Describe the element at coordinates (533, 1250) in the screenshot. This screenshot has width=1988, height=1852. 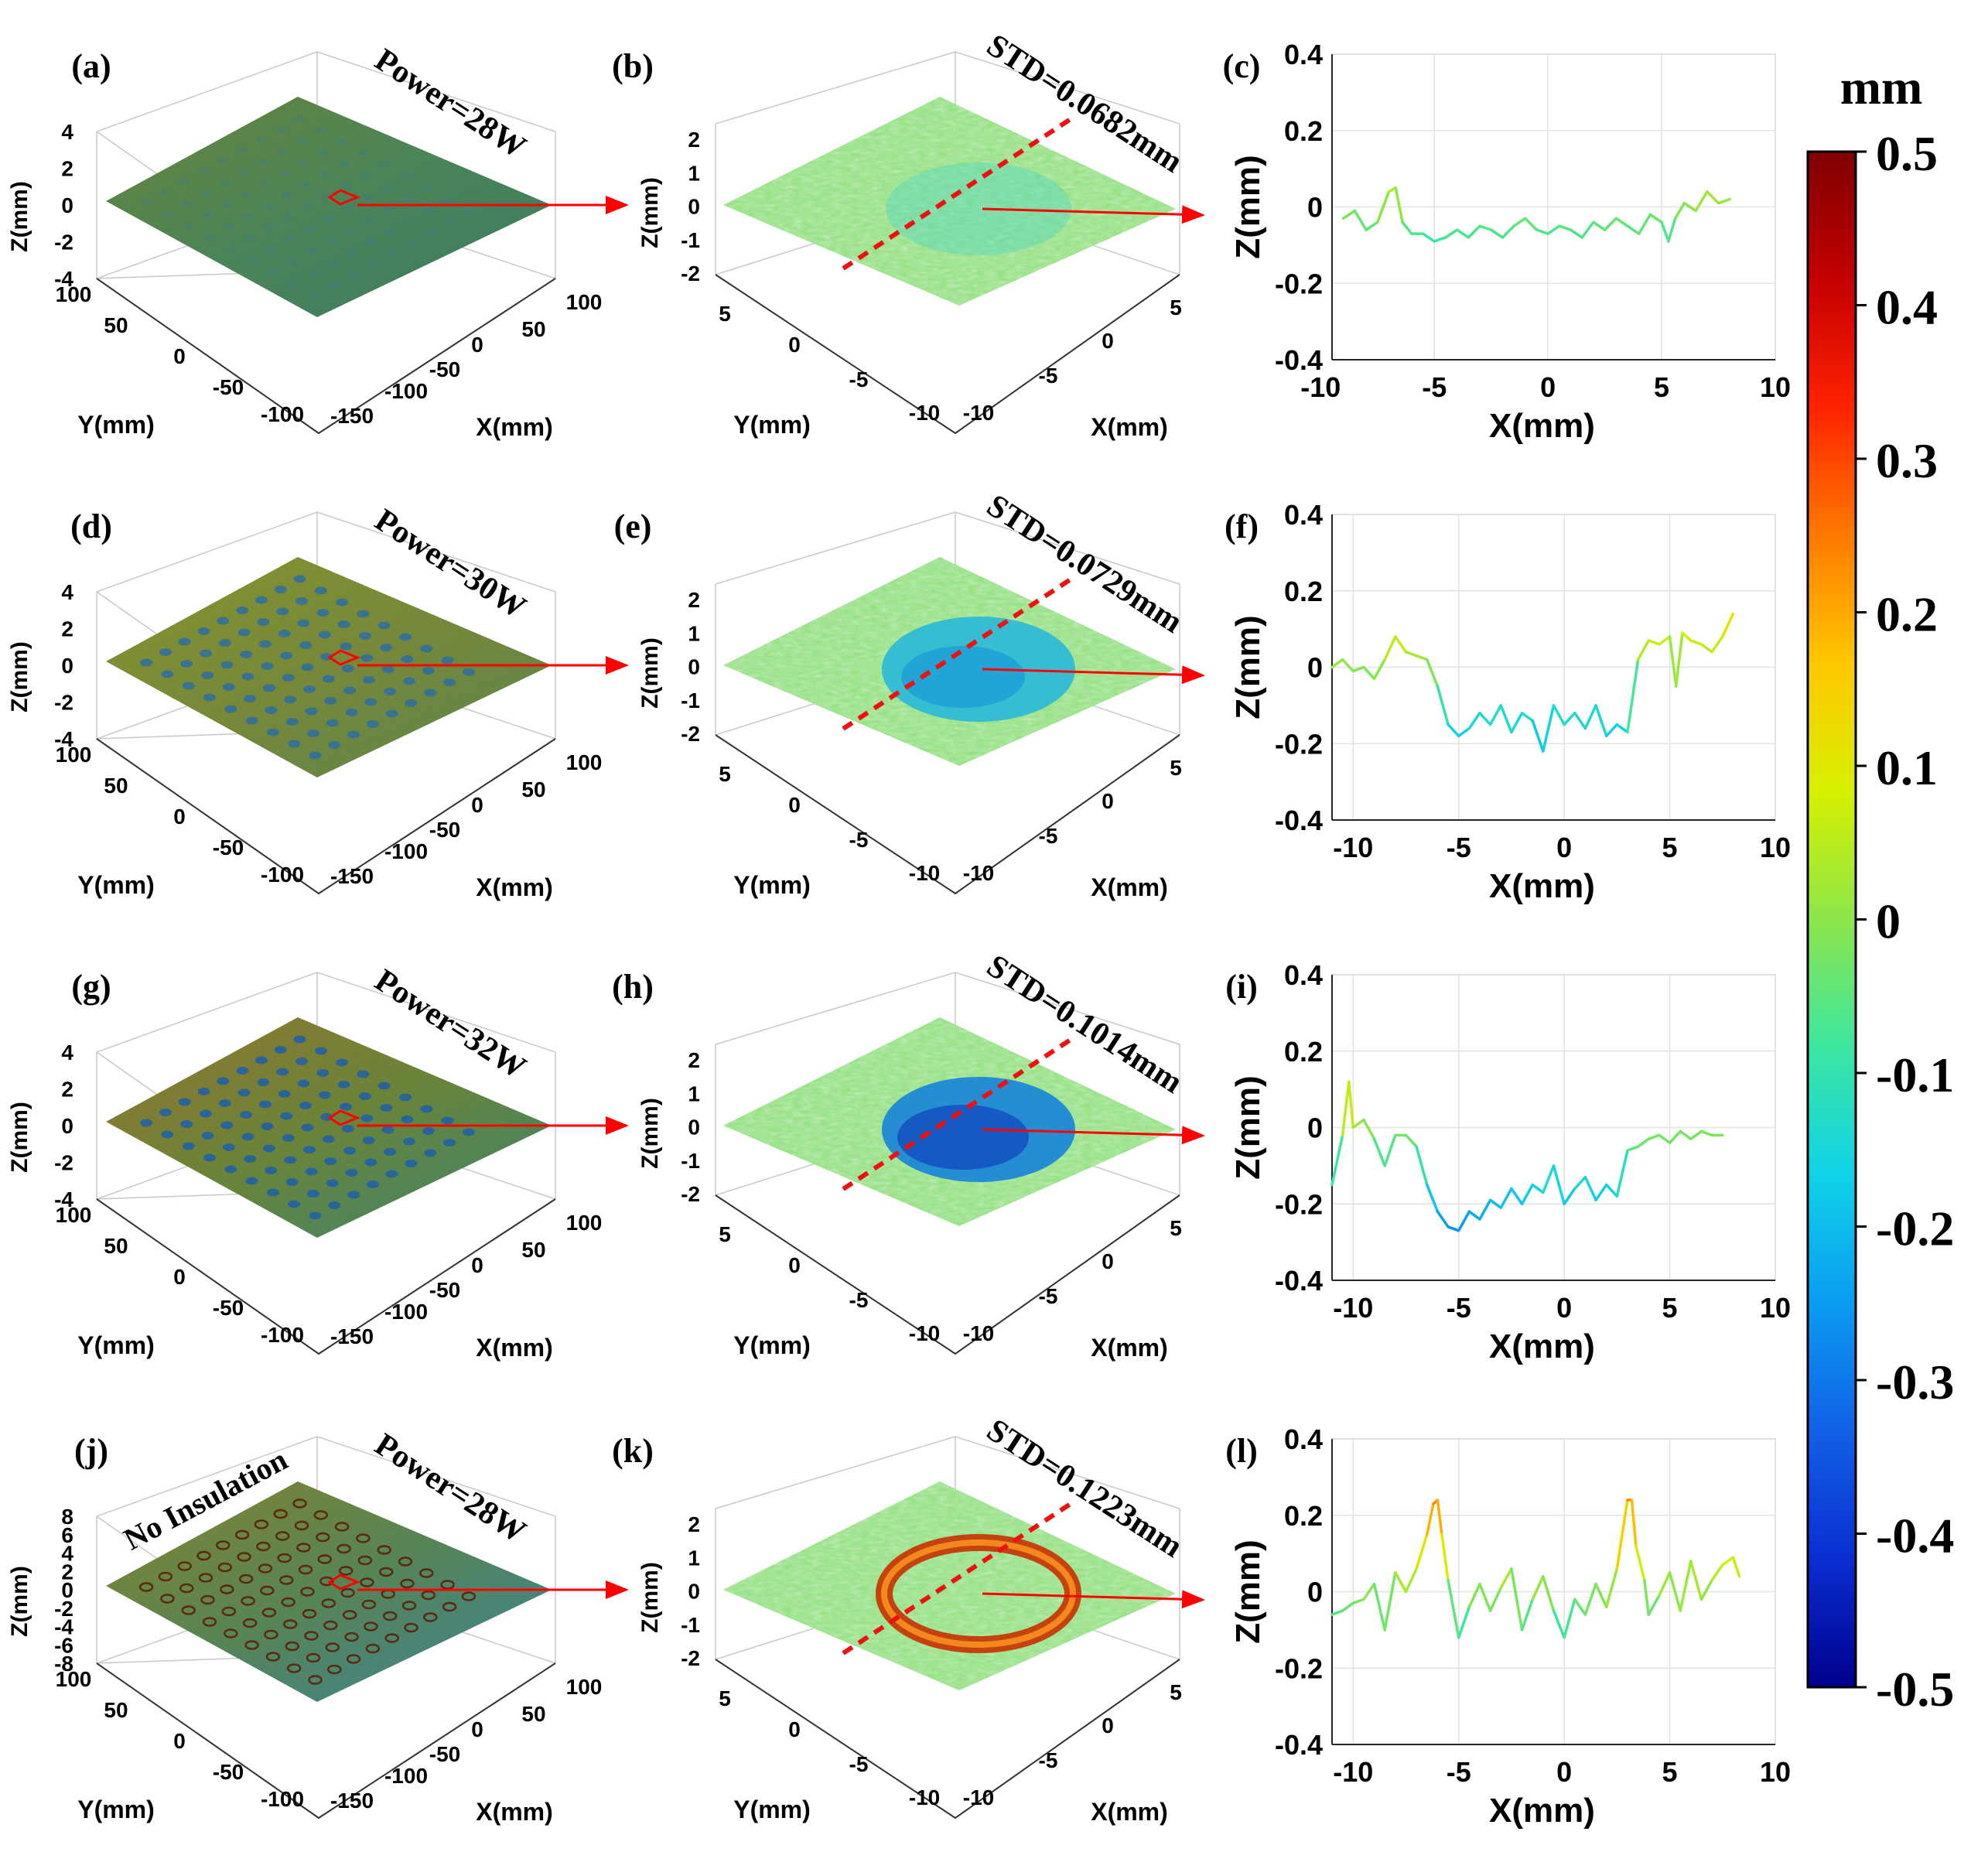
I see `x-tick-label: 50` at that location.